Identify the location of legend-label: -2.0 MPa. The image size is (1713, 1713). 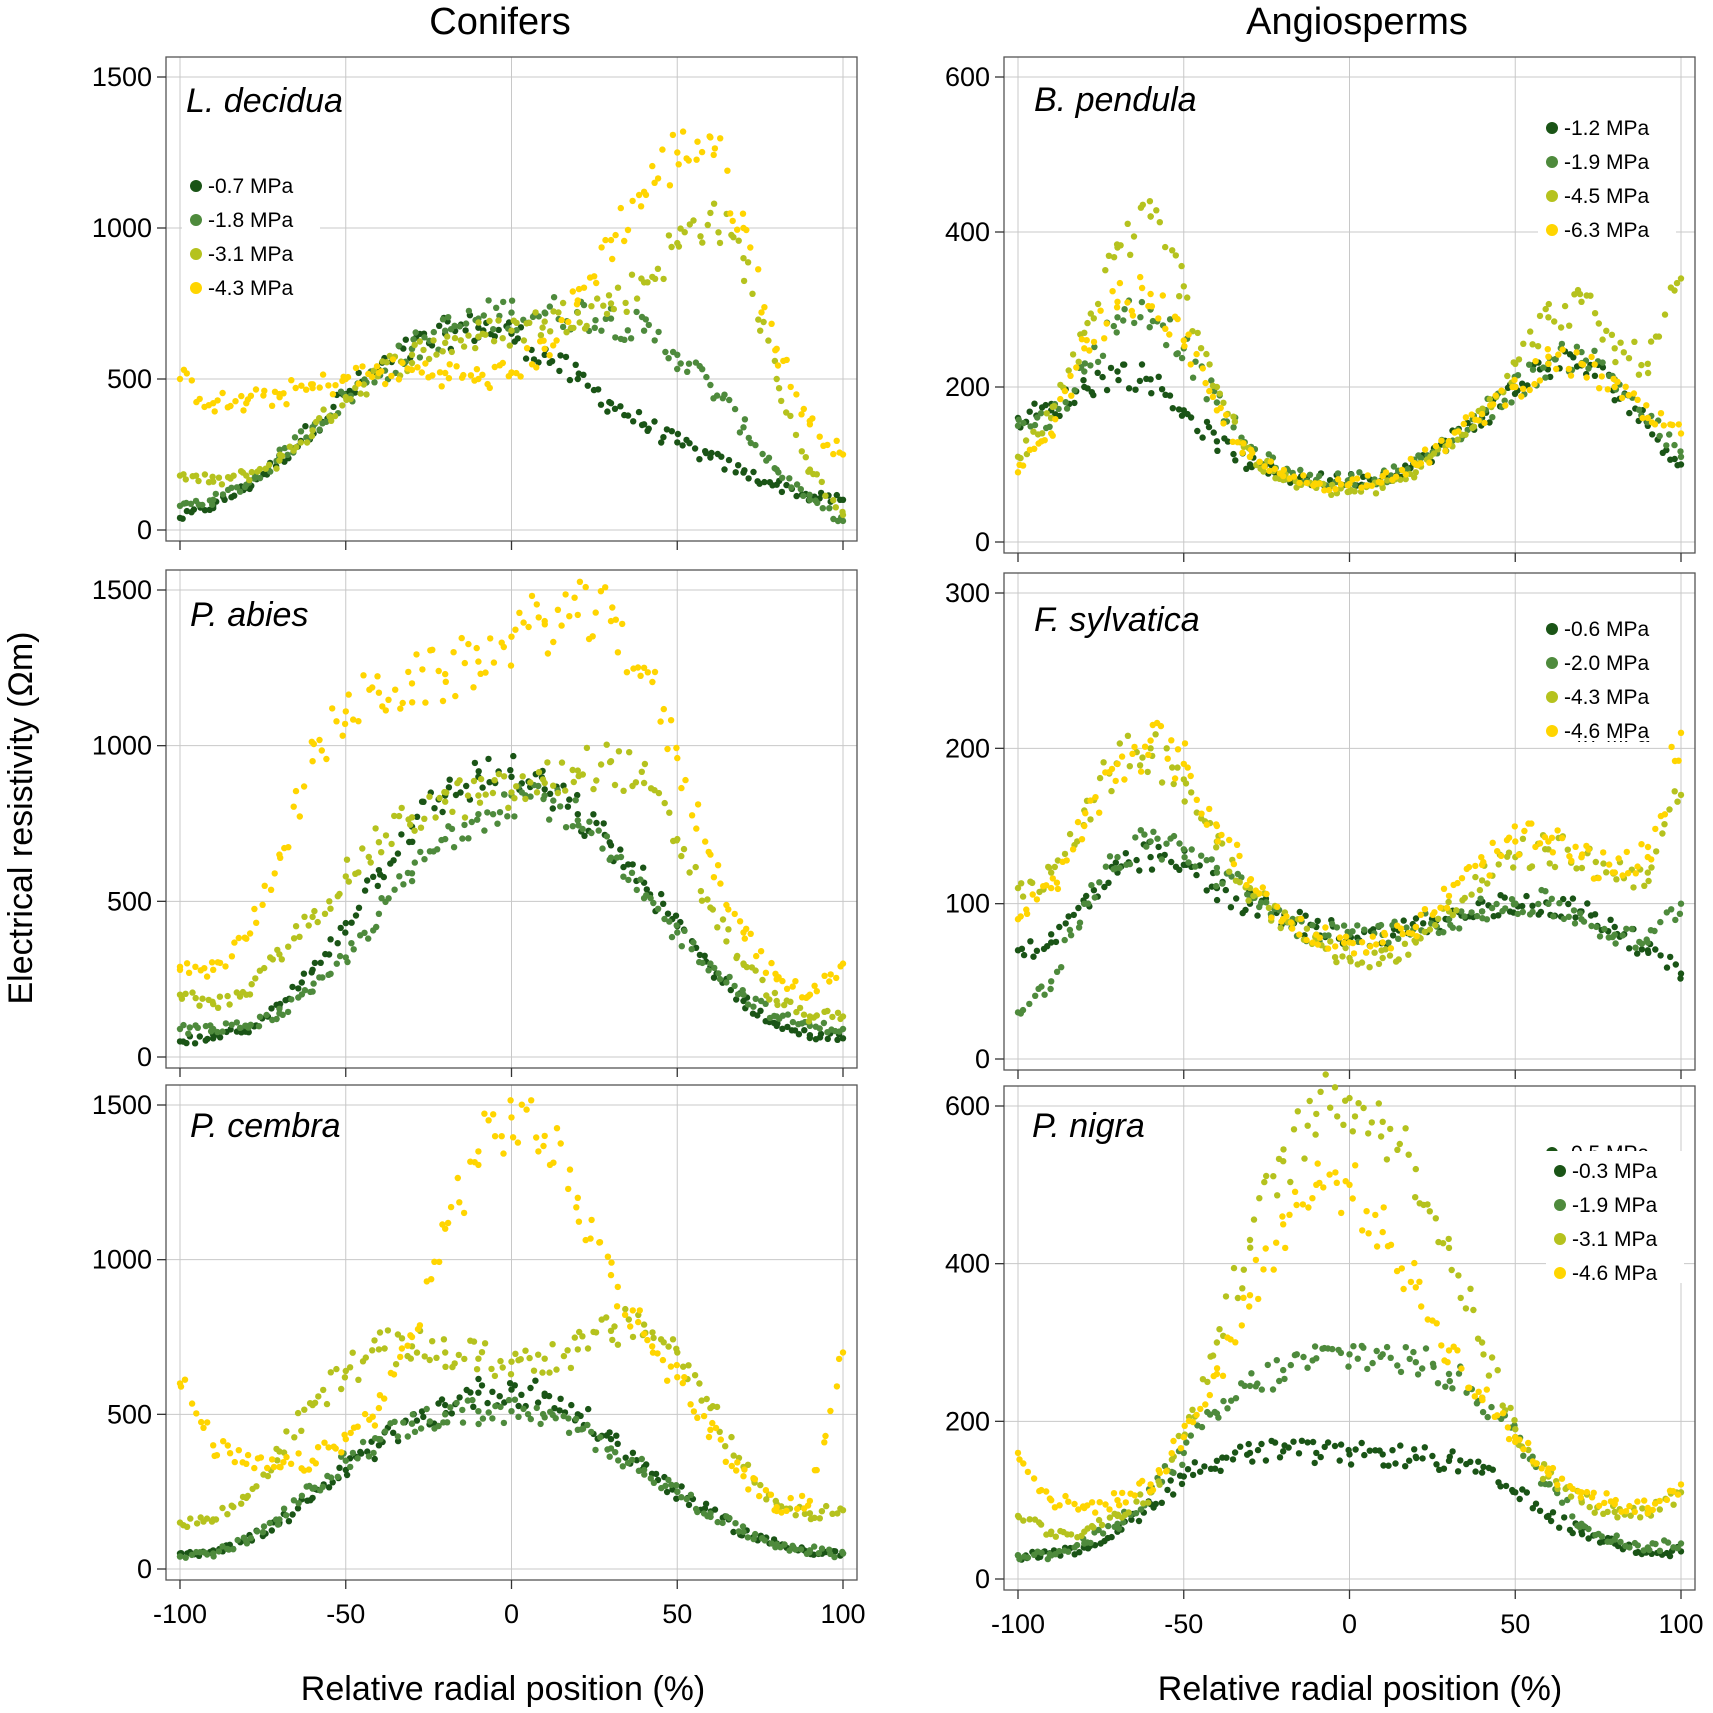
(1607, 663).